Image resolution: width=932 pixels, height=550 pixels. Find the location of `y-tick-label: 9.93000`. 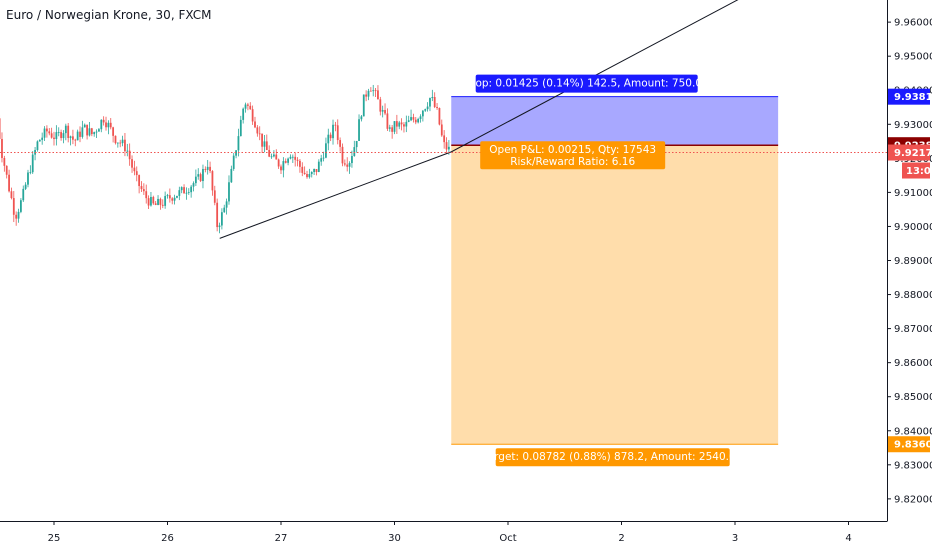

y-tick-label: 9.93000 is located at coordinates (913, 125).